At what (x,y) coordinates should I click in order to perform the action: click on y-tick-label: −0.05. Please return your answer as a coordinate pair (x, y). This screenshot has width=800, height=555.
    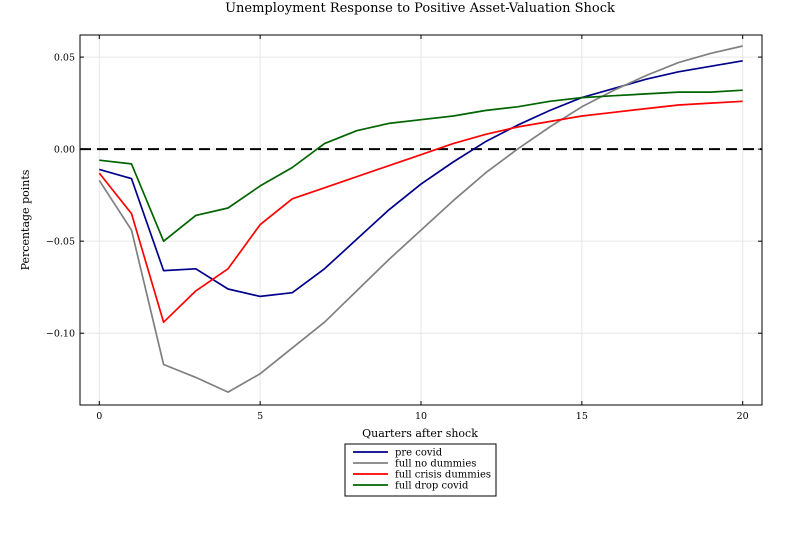
    Looking at the image, I should click on (60, 242).